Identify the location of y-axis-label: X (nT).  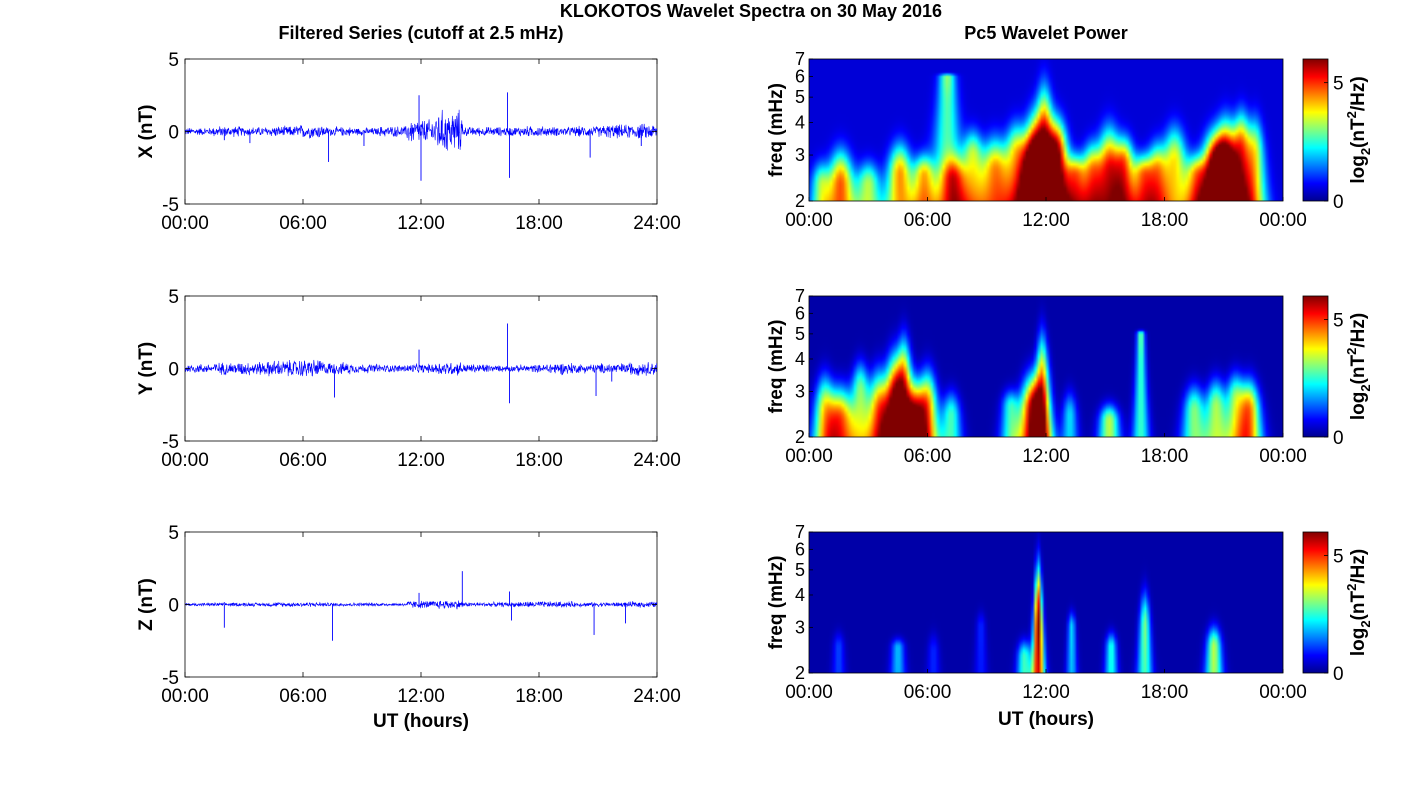
(146, 132).